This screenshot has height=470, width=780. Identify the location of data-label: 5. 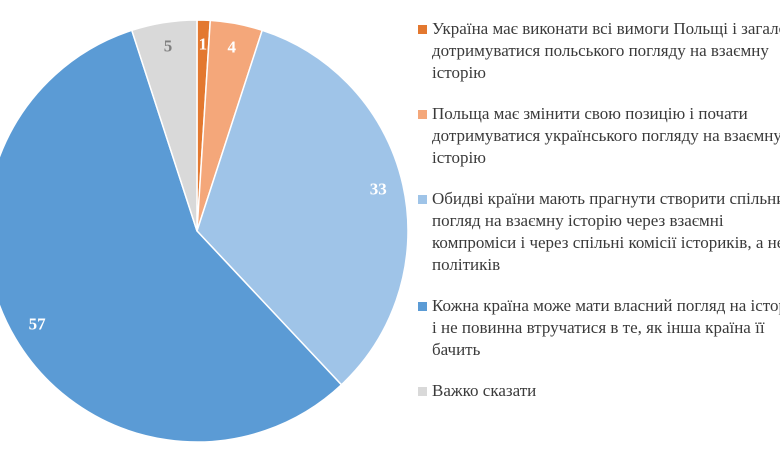
(168, 46).